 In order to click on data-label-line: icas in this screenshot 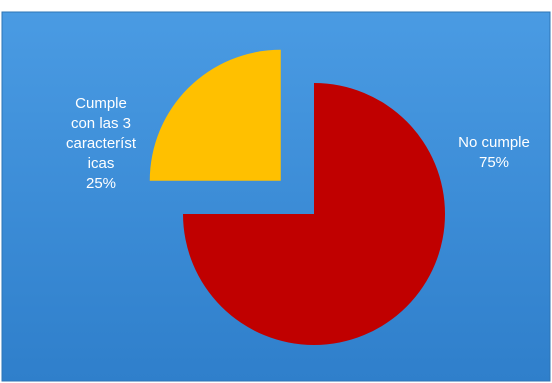, I will do `click(101, 163)`.